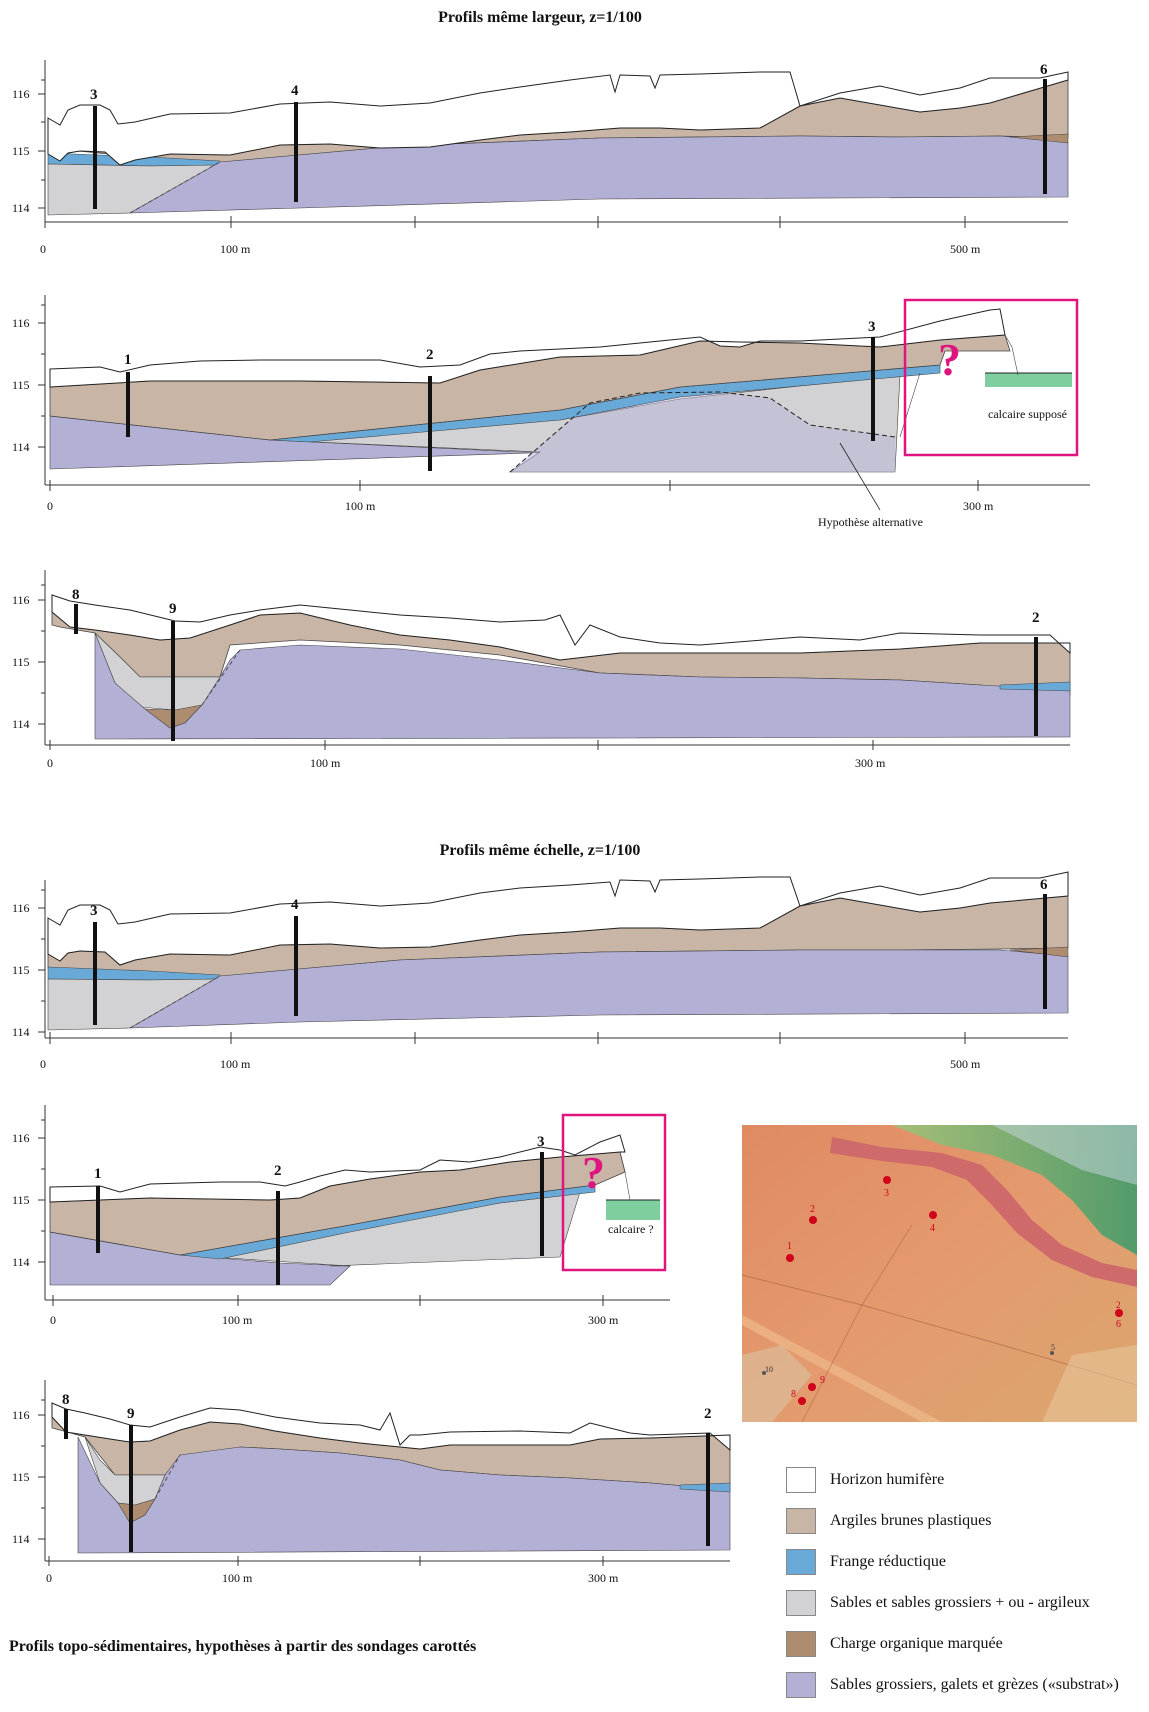 This screenshot has width=1149, height=1712. What do you see at coordinates (816, 1383) in the screenshot?
I see `map-borehole-9: 9` at bounding box center [816, 1383].